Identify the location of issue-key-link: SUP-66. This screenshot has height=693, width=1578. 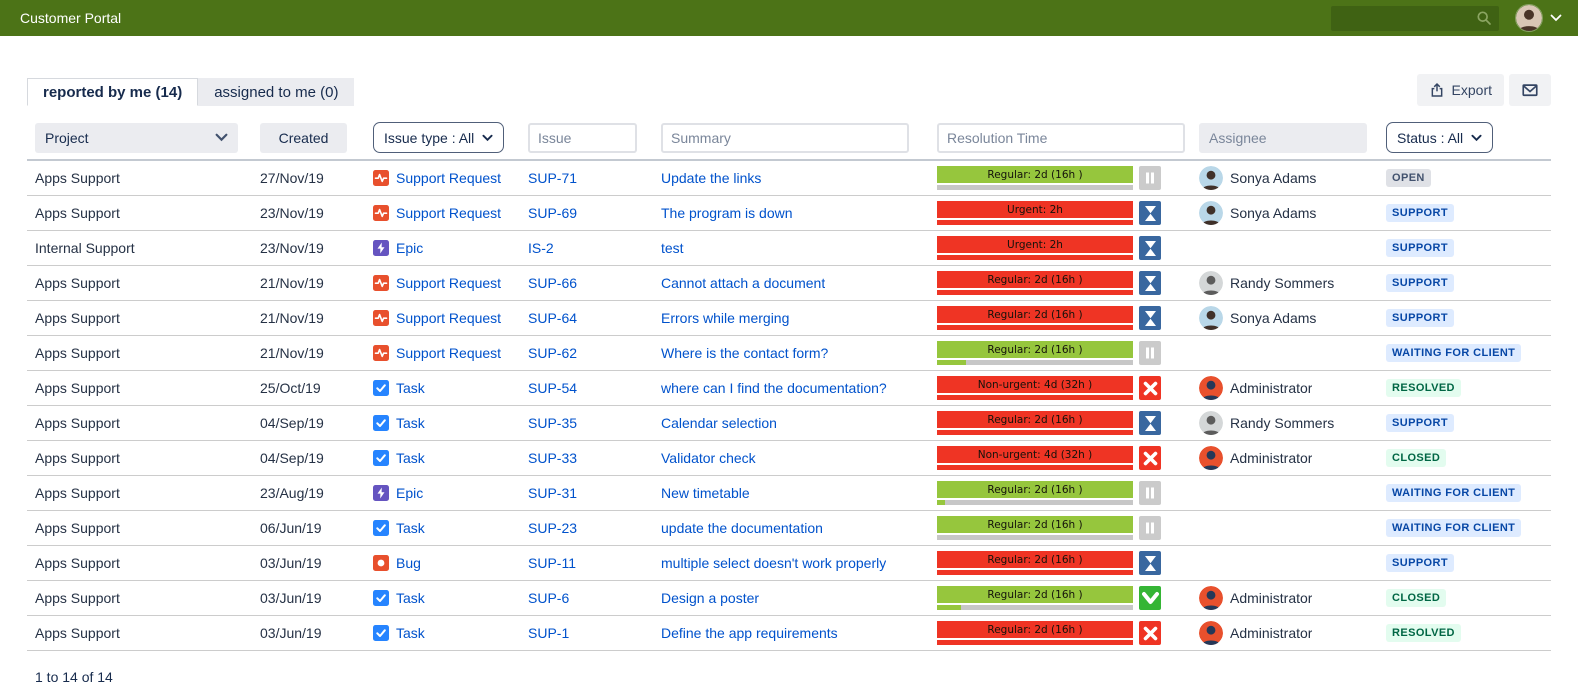
(553, 283).